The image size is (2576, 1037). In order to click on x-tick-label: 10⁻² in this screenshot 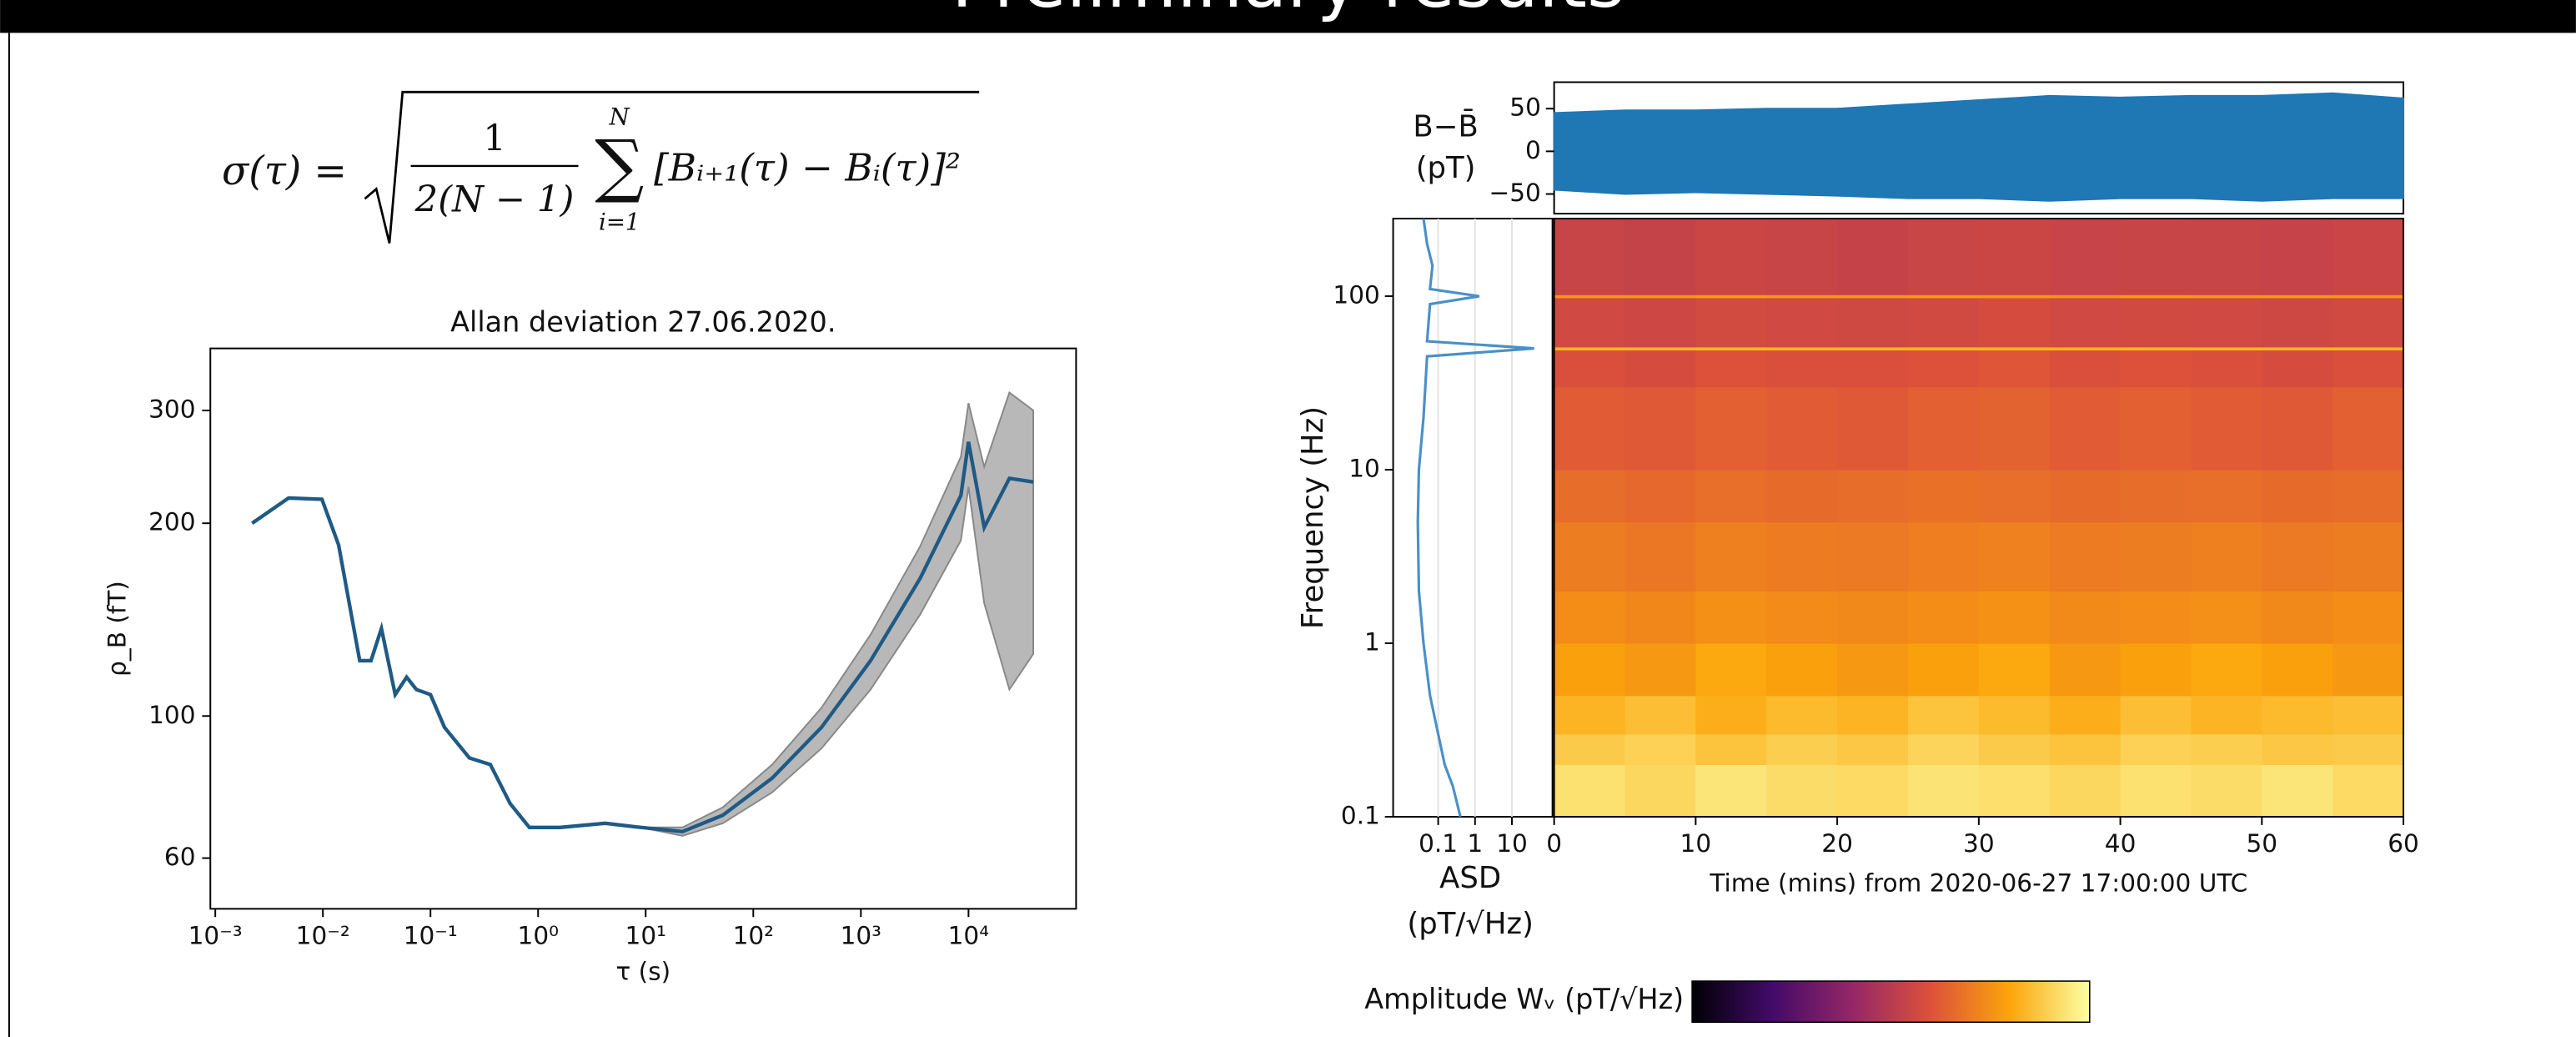, I will do `click(323, 935)`.